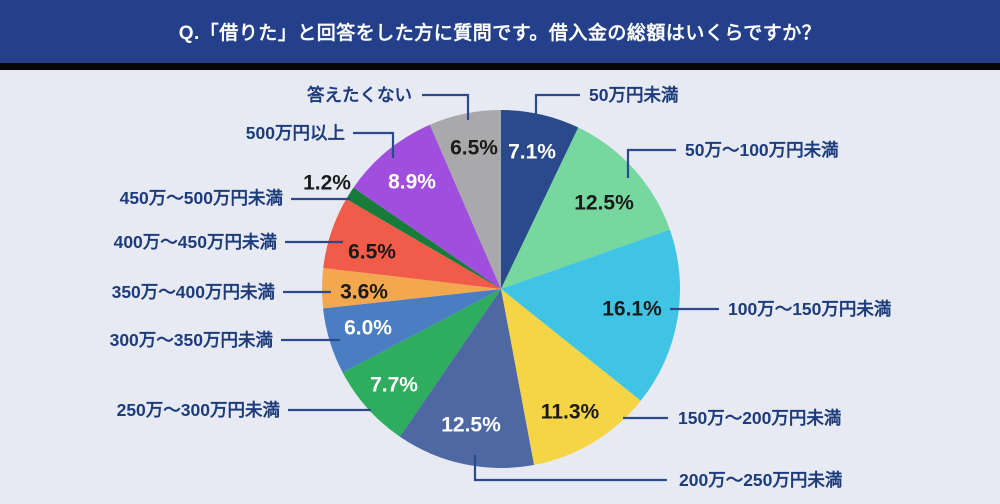 The image size is (1000, 504). I want to click on question-header: Q.「借りた」と回答をした方に質問です。借入金の総額はいくらですか？, so click(500, 31).